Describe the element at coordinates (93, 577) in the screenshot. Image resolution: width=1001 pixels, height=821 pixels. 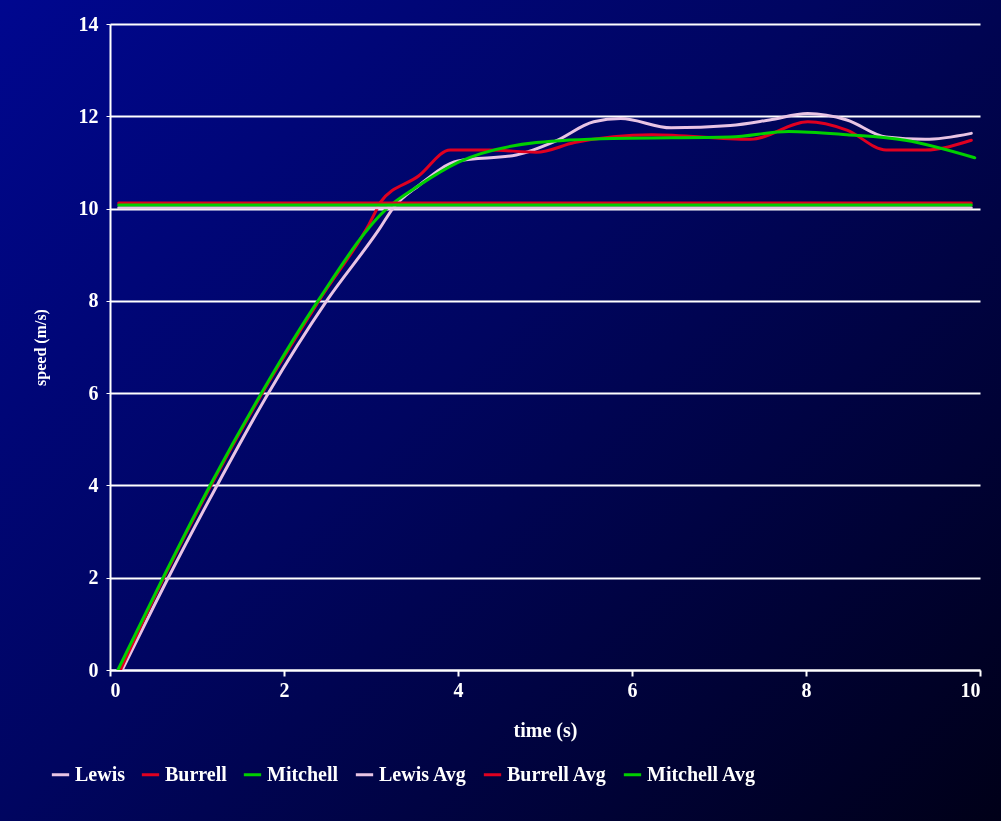
I see `y-tick-label: 2` at that location.